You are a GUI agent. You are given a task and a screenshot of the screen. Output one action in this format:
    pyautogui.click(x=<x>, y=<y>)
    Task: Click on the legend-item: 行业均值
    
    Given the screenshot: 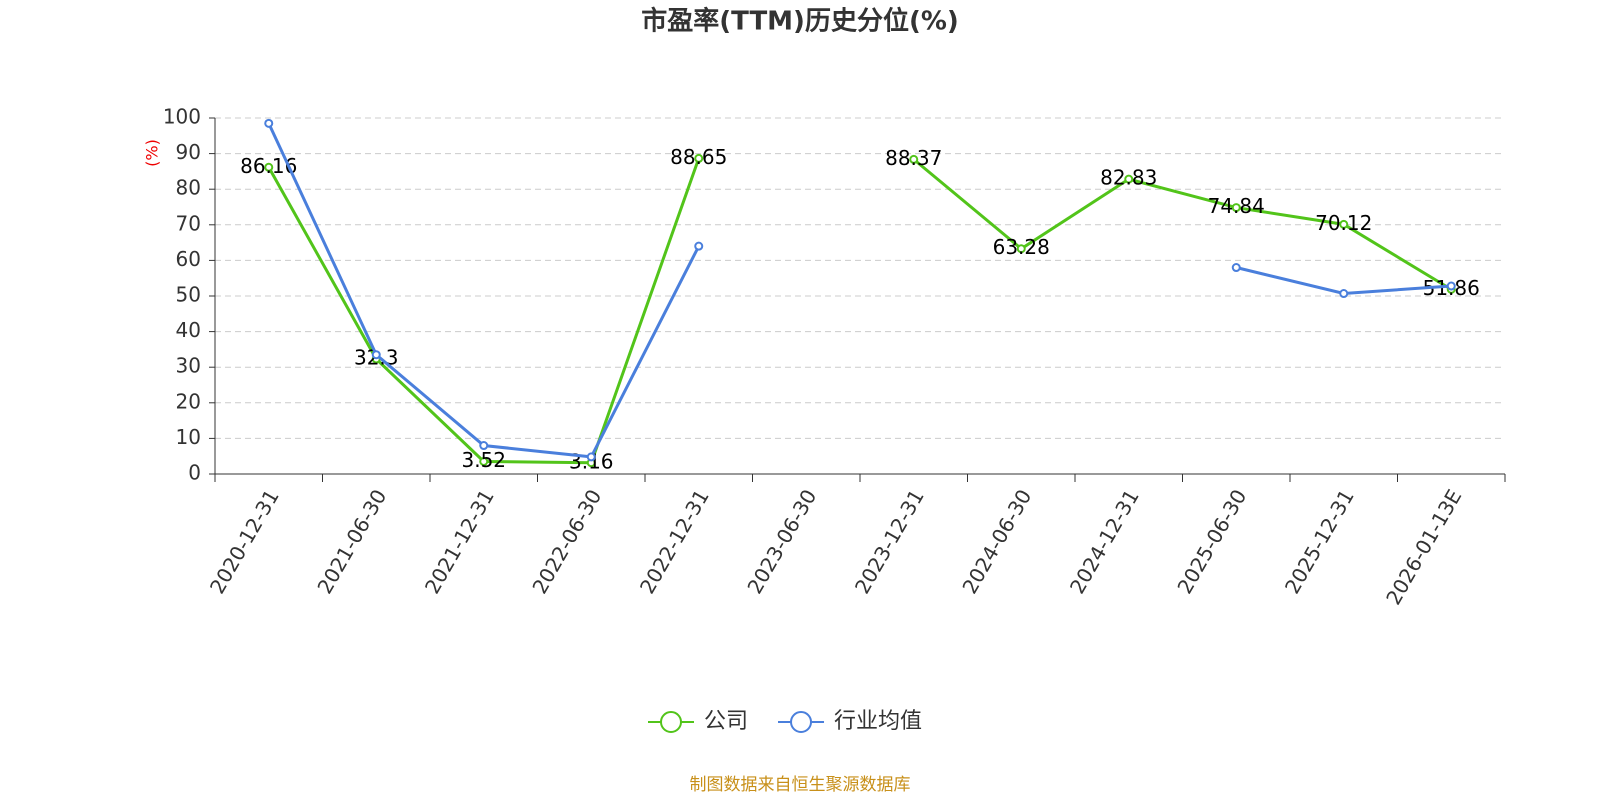 What is the action you would take?
    pyautogui.click(x=850, y=721)
    